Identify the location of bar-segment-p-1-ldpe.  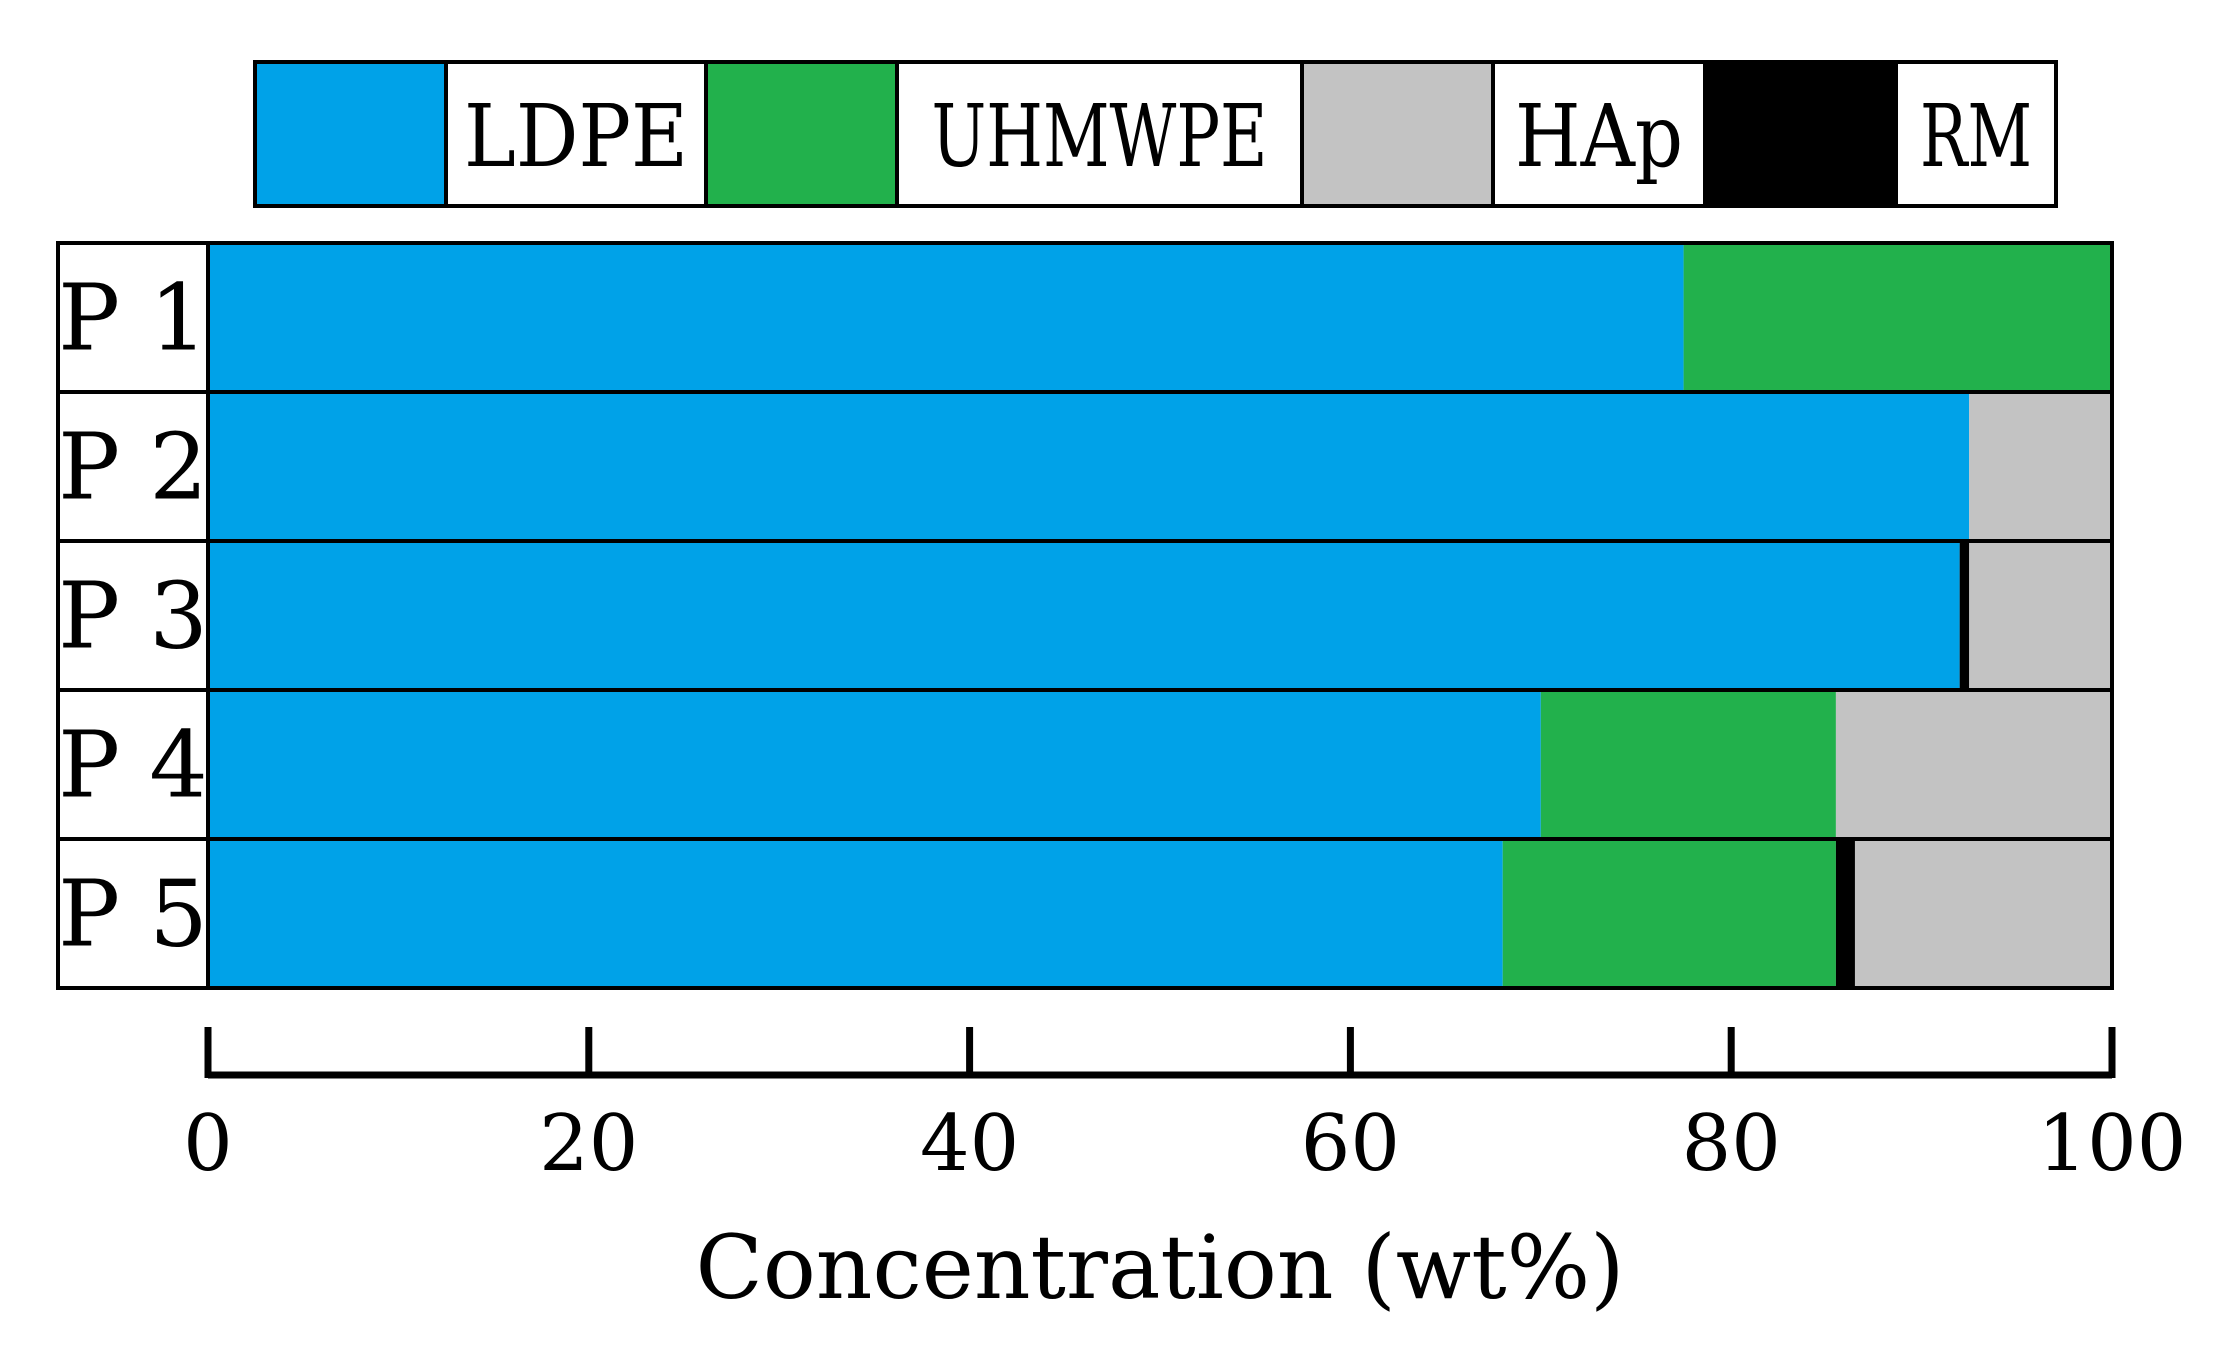
(946, 317).